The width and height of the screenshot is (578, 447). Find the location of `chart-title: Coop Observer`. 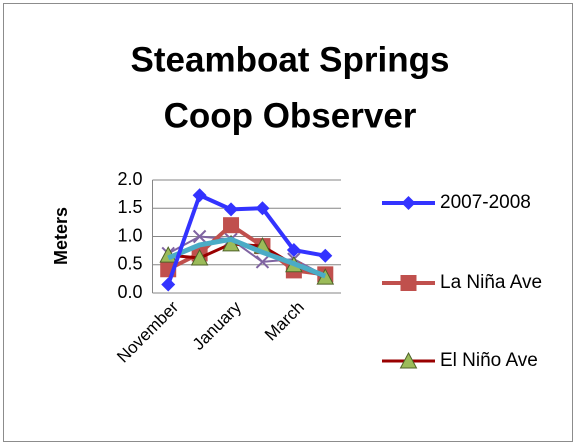

chart-title: Coop Observer is located at coordinates (290, 115).